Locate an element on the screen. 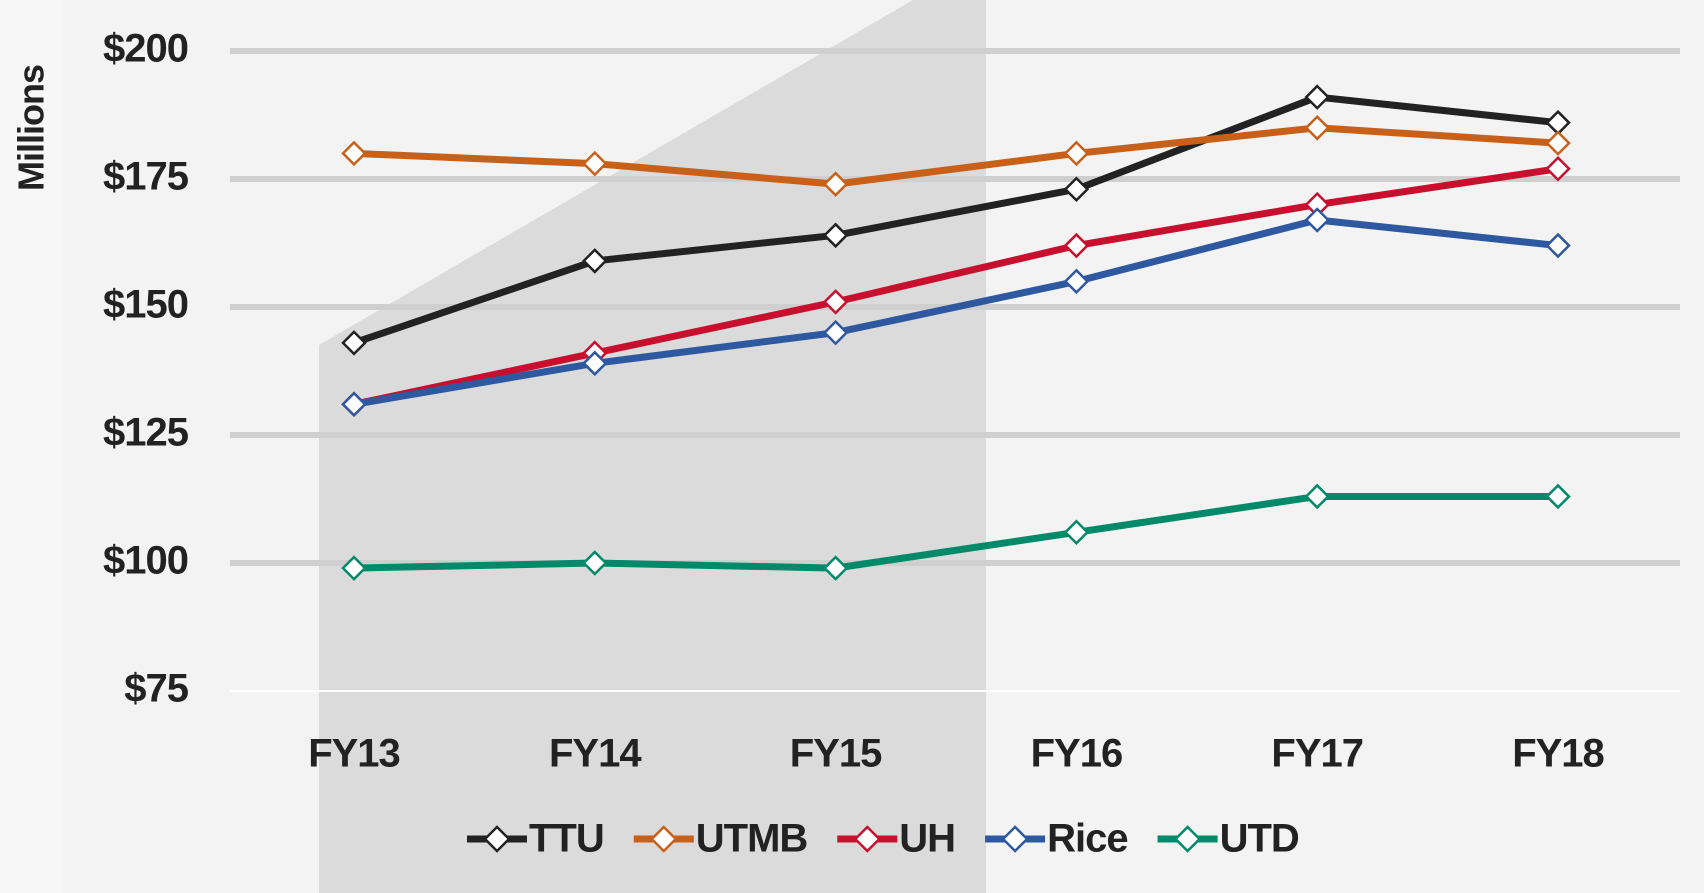 The height and width of the screenshot is (893, 1704). left-margin is located at coordinates (31, 446).